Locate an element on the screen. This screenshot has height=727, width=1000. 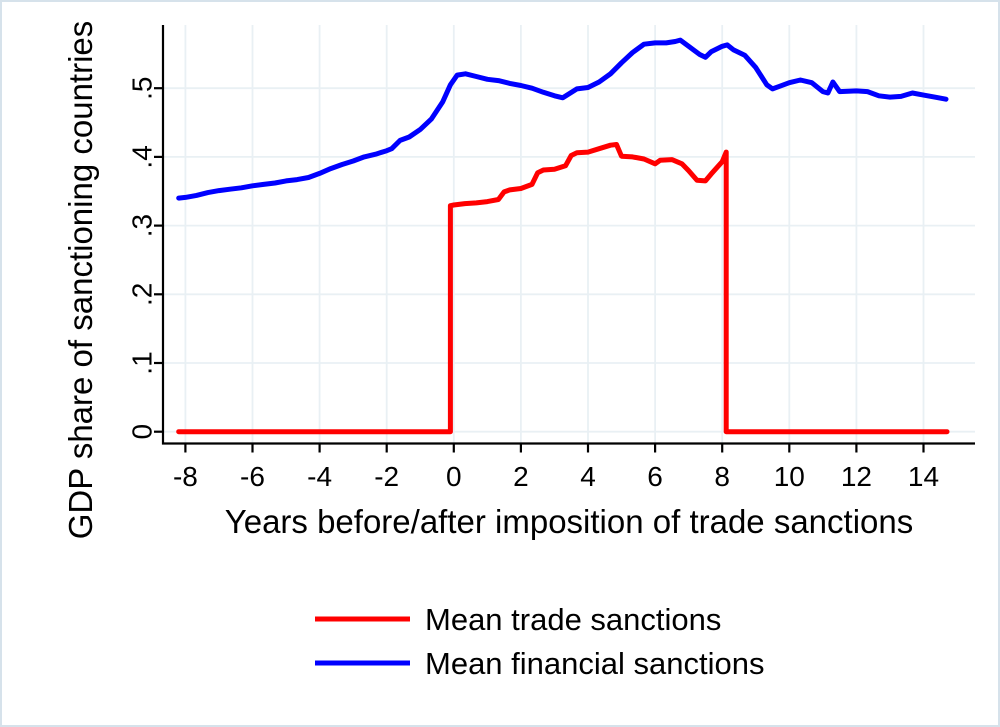
x-tick-label: 4 is located at coordinates (588, 476).